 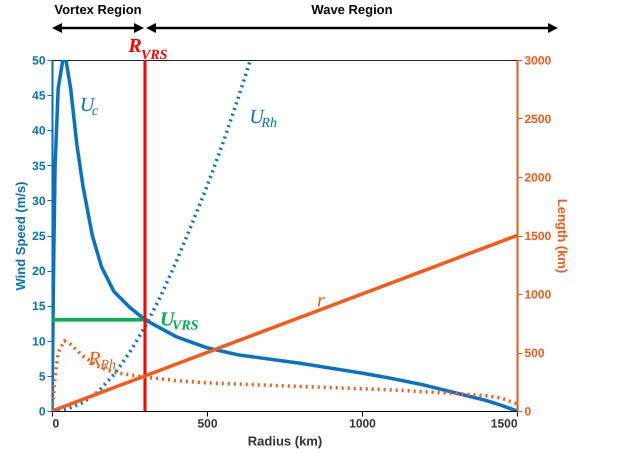 I want to click on y-tick-label: 45, so click(x=39, y=95).